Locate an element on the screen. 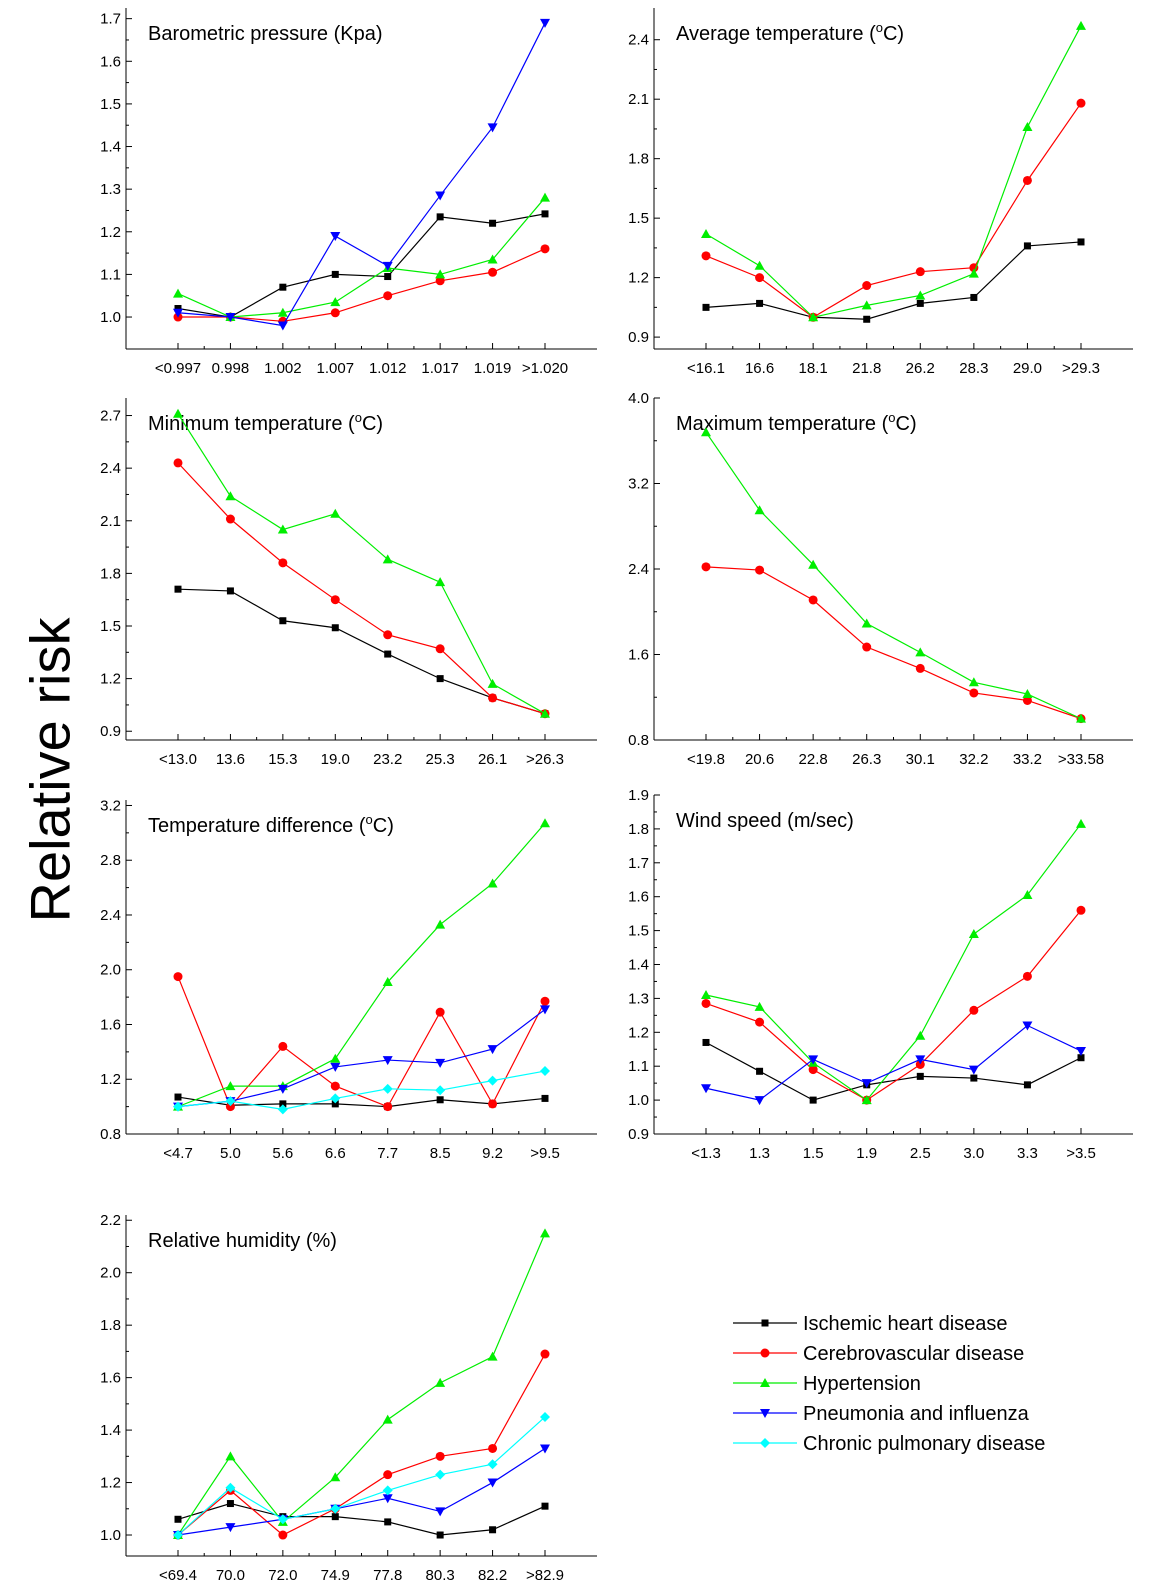 The image size is (1149, 1596). x-tick-label: 15.3 is located at coordinates (282, 759).